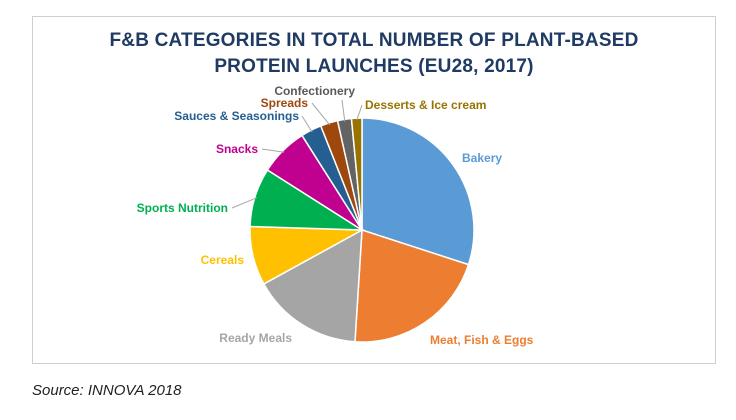  I want to click on data-label: Meat, Fish & Eggs, so click(482, 340).